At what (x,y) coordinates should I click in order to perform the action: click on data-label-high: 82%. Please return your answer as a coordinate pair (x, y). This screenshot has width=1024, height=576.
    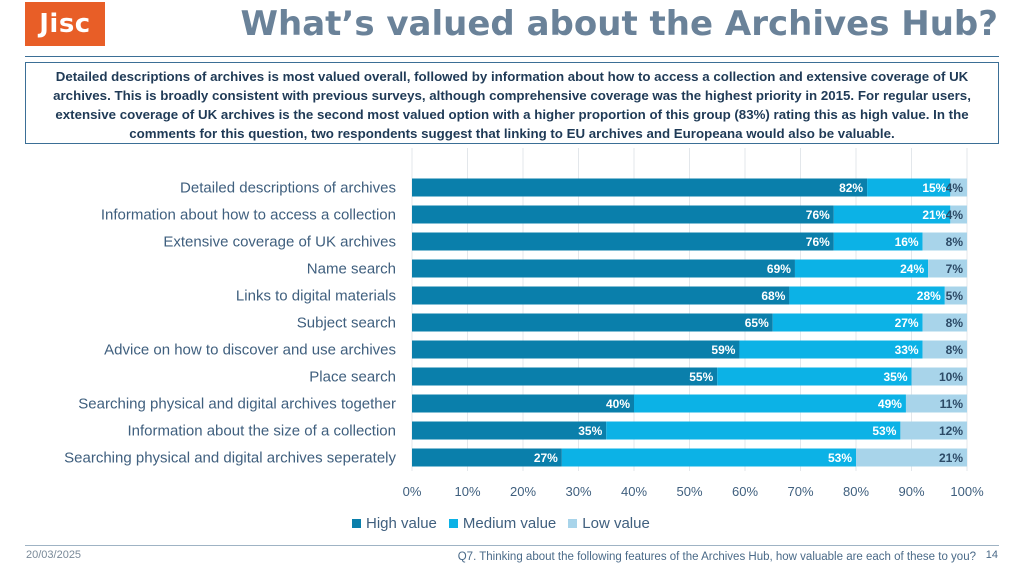
    Looking at the image, I should click on (851, 188).